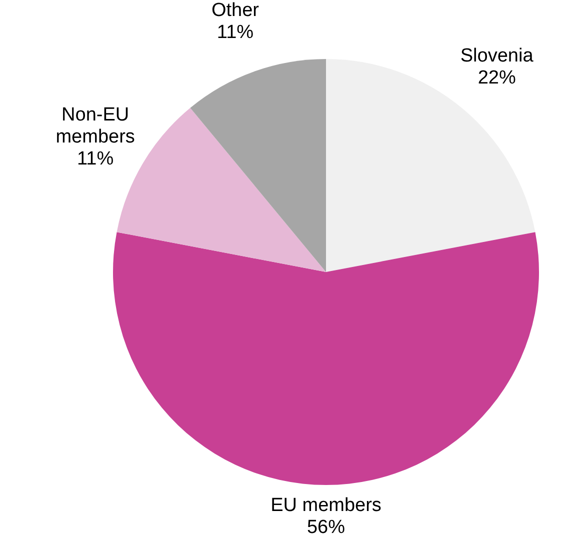 The image size is (571, 542). Describe the element at coordinates (497, 78) in the screenshot. I see `data-label: 22%` at that location.